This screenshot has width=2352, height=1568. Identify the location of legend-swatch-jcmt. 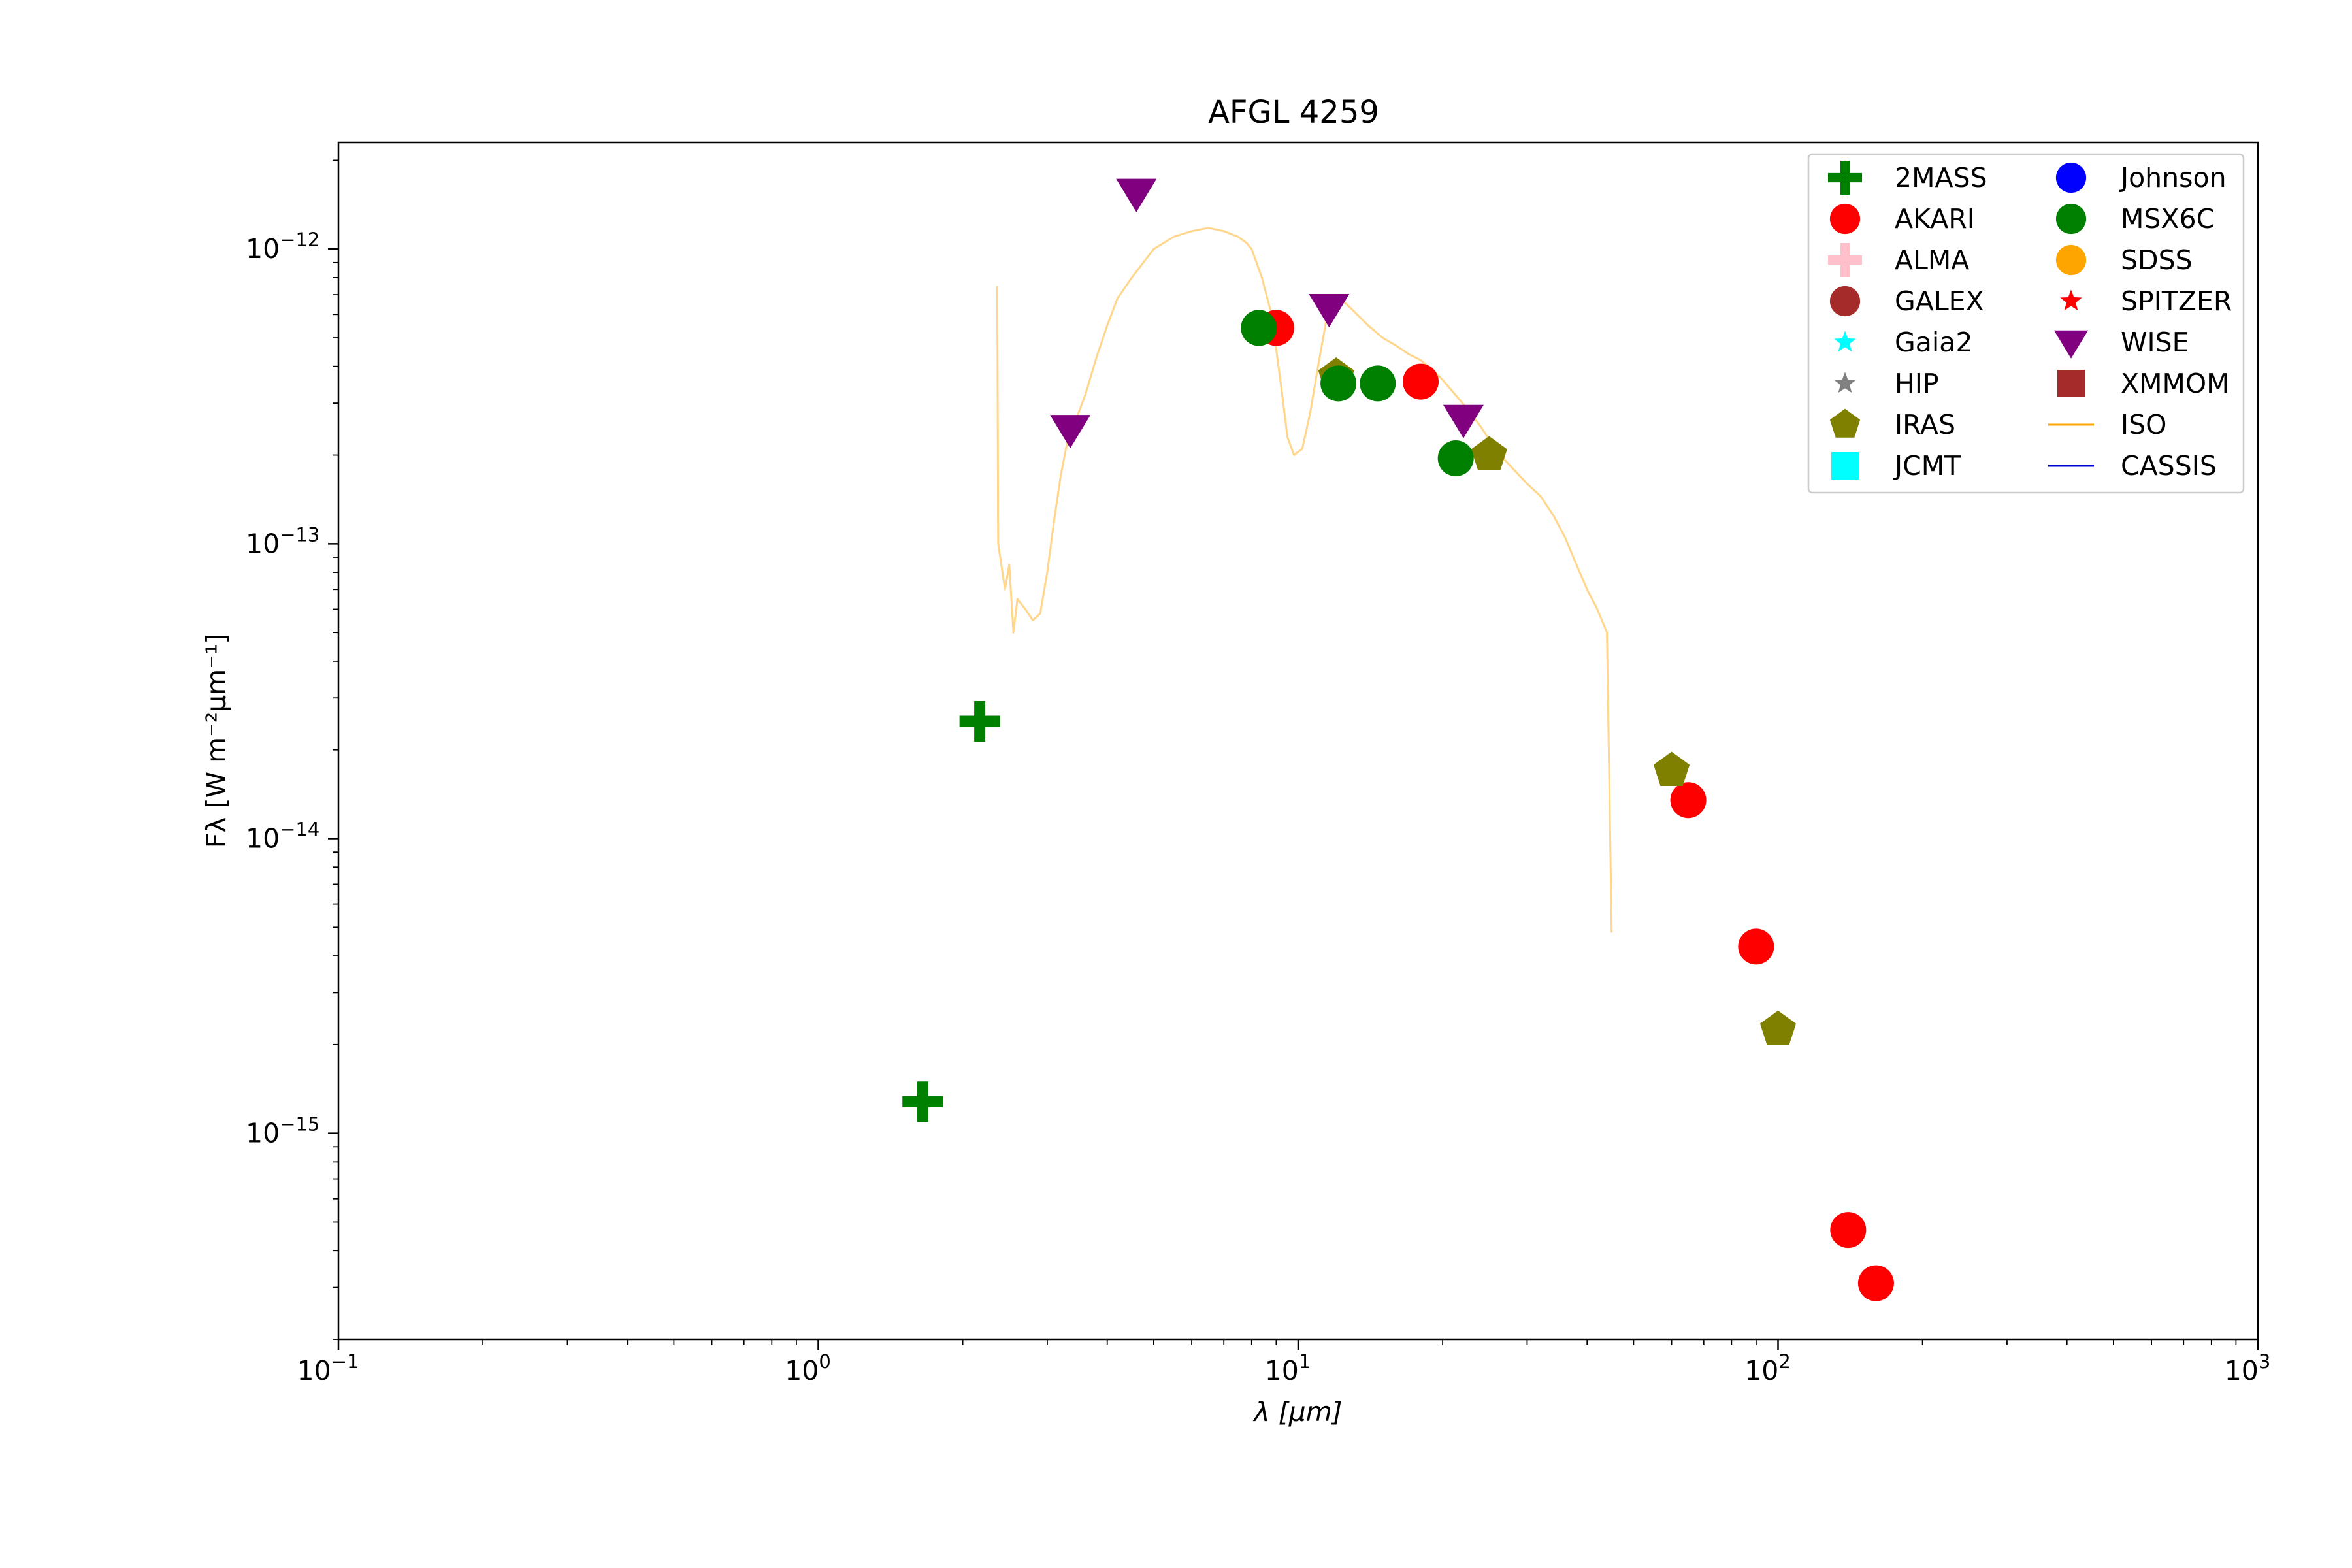
(1845, 466).